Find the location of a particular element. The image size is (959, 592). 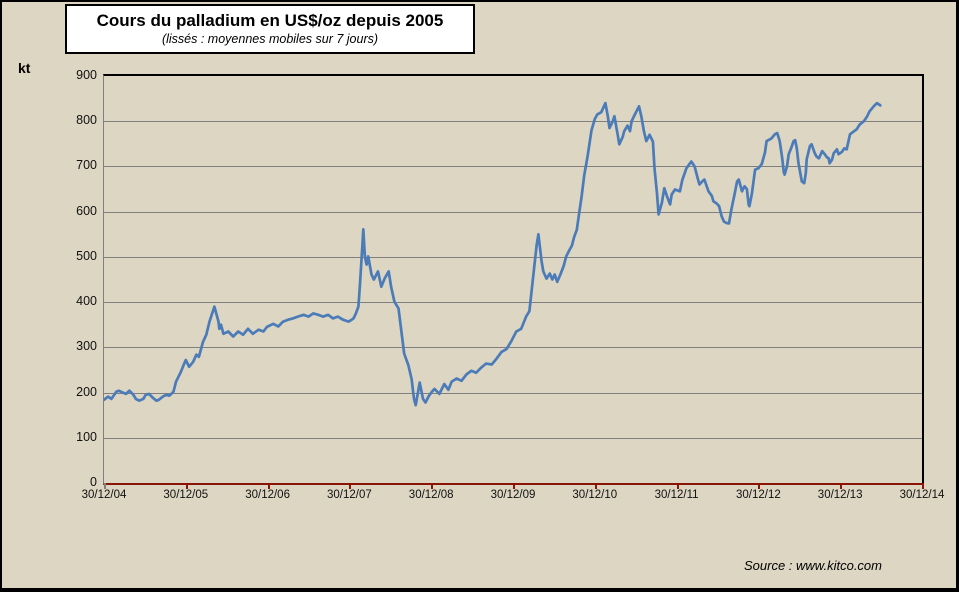

x-tick-label-30-12-08: 30/12/08 is located at coordinates (431, 495).